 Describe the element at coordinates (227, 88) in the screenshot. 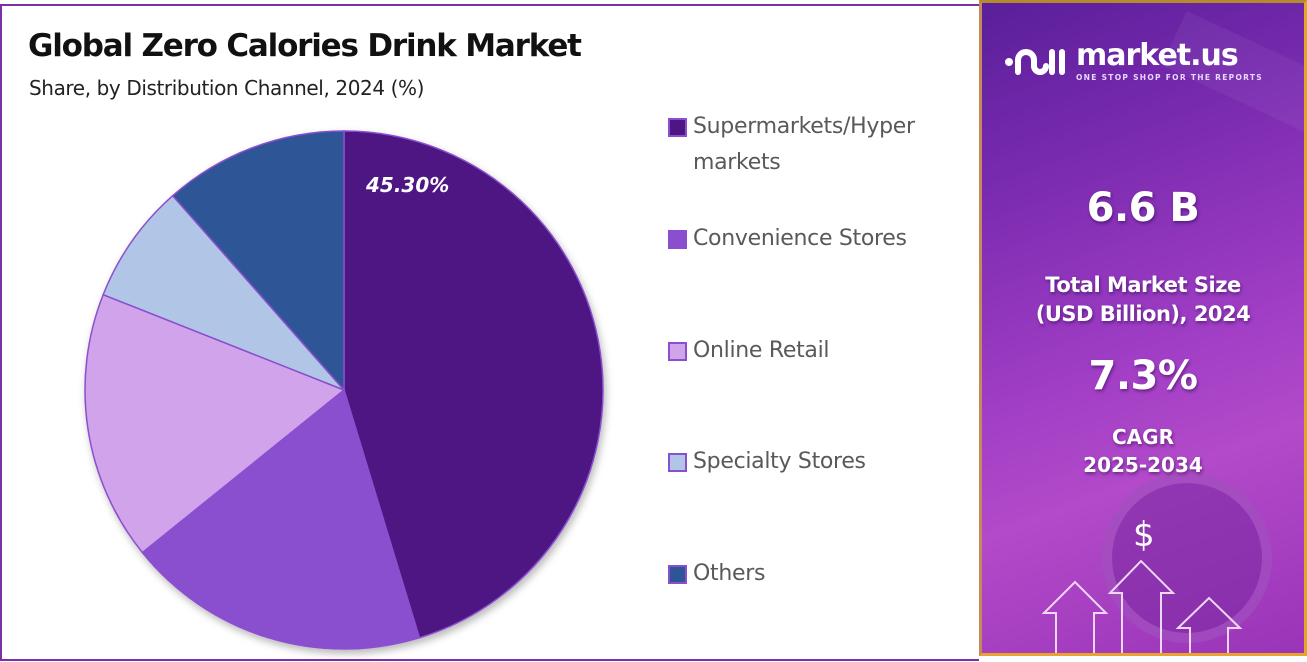

I see `chart-subtitle: Share, by Distribution Channel, 2024 (%)` at that location.